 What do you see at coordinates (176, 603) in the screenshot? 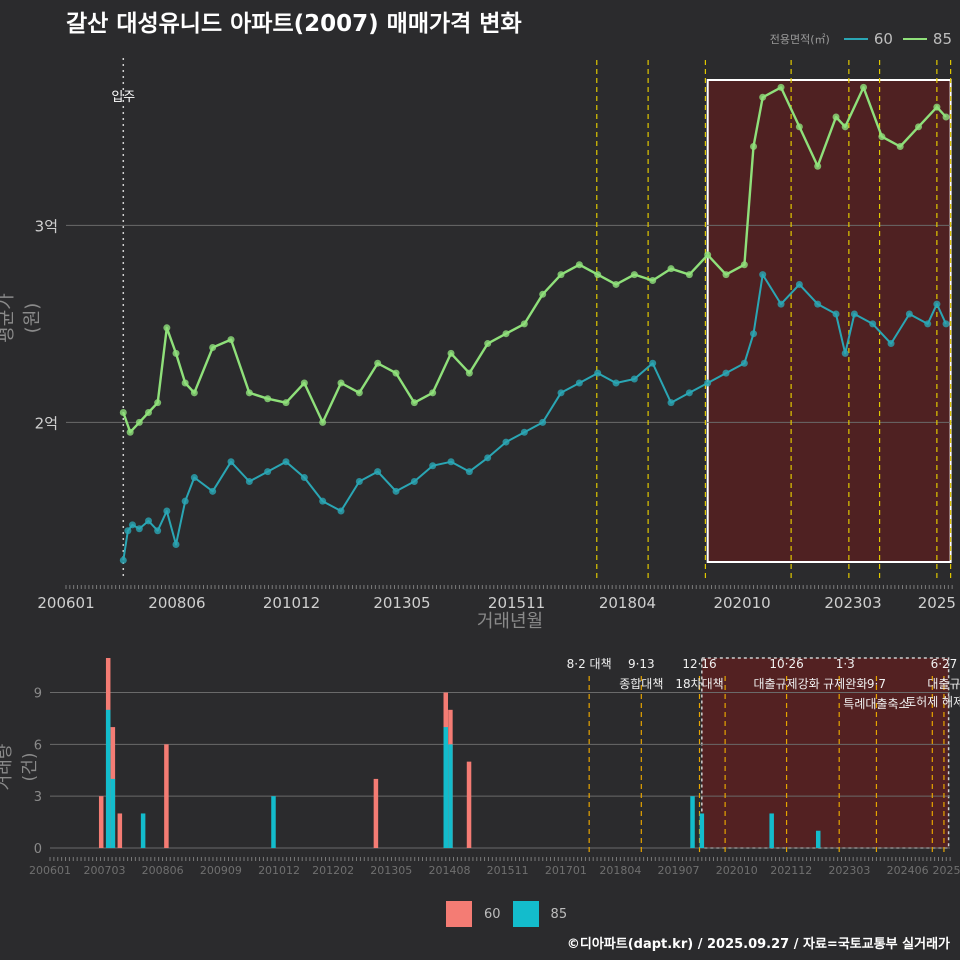
I see `x-tick-label: 200806` at bounding box center [176, 603].